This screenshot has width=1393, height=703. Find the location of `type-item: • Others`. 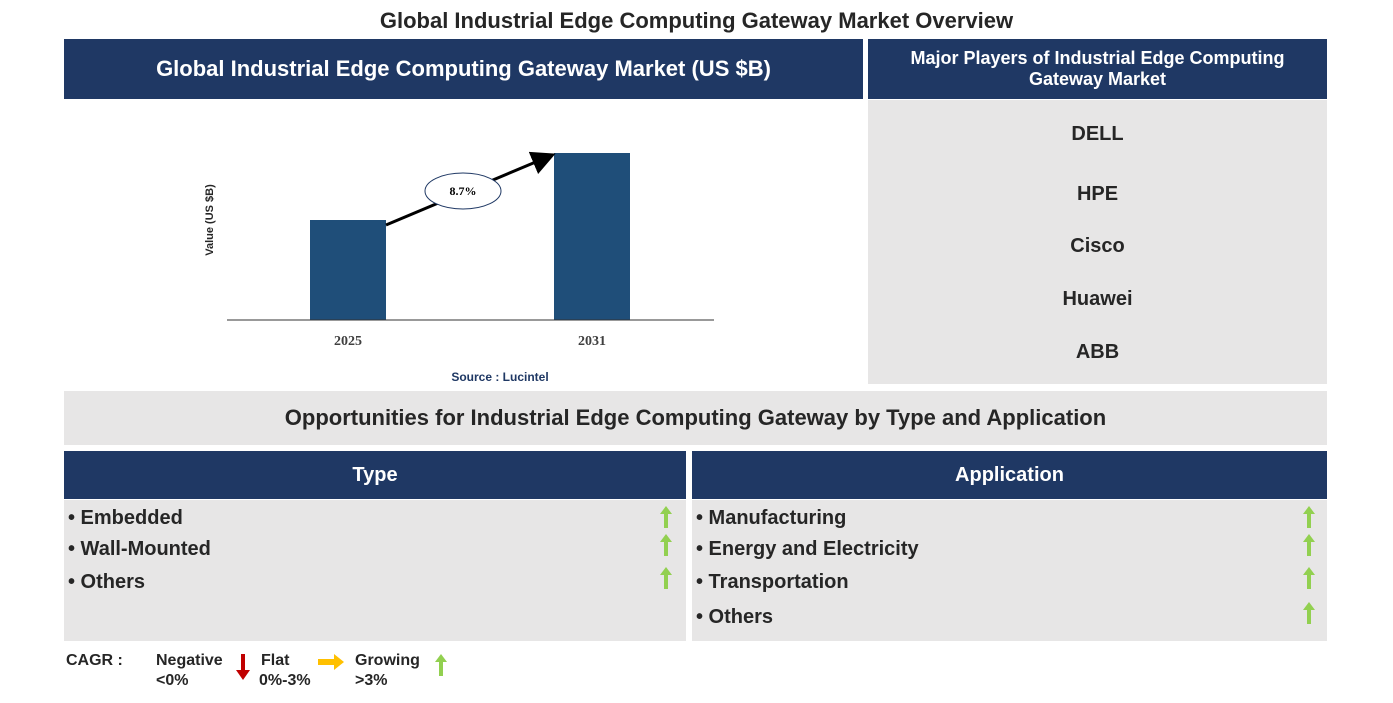

type-item: • Others is located at coordinates (107, 582).